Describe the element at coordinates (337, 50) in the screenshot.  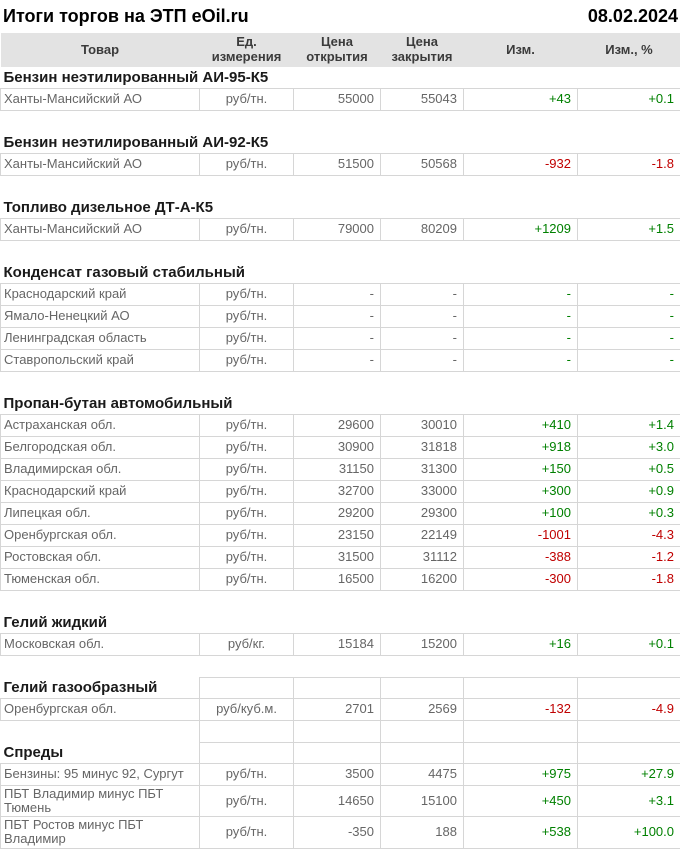
I see `column-header-2: Цена открытия` at that location.